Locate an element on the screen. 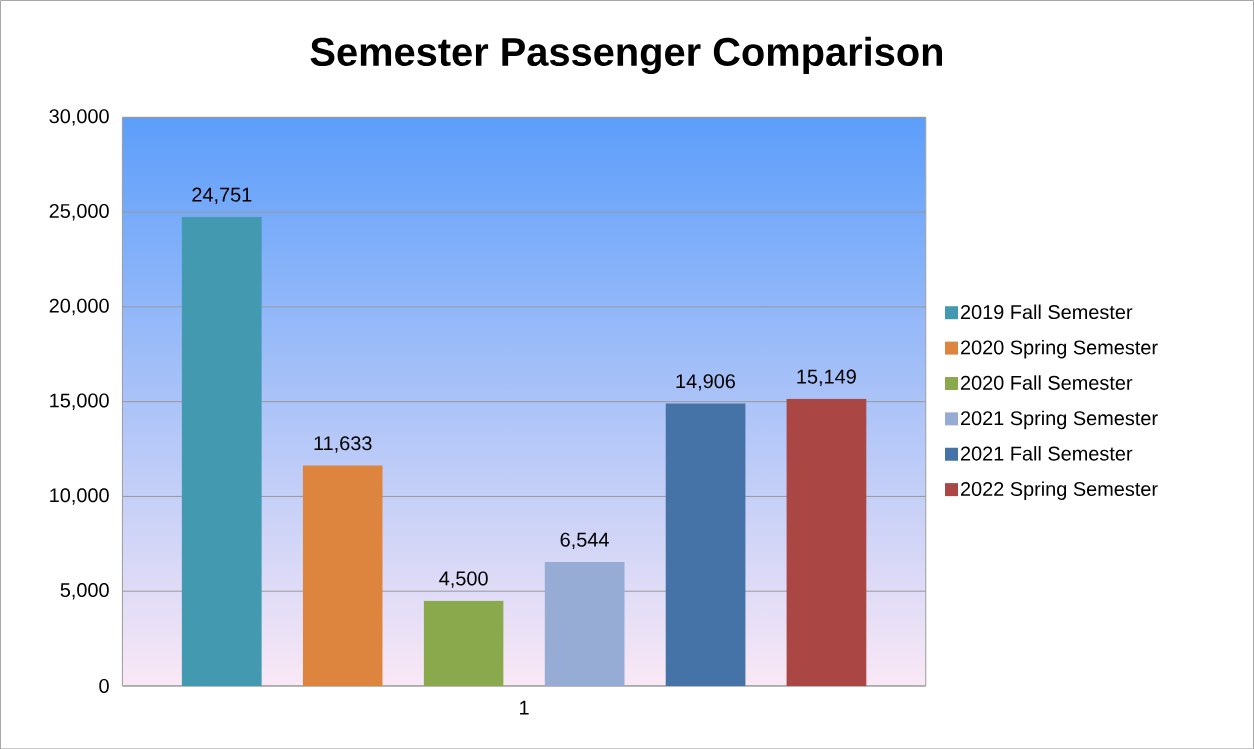 This screenshot has width=1254, height=749. y-tick-label: 20,000 is located at coordinates (79, 306).